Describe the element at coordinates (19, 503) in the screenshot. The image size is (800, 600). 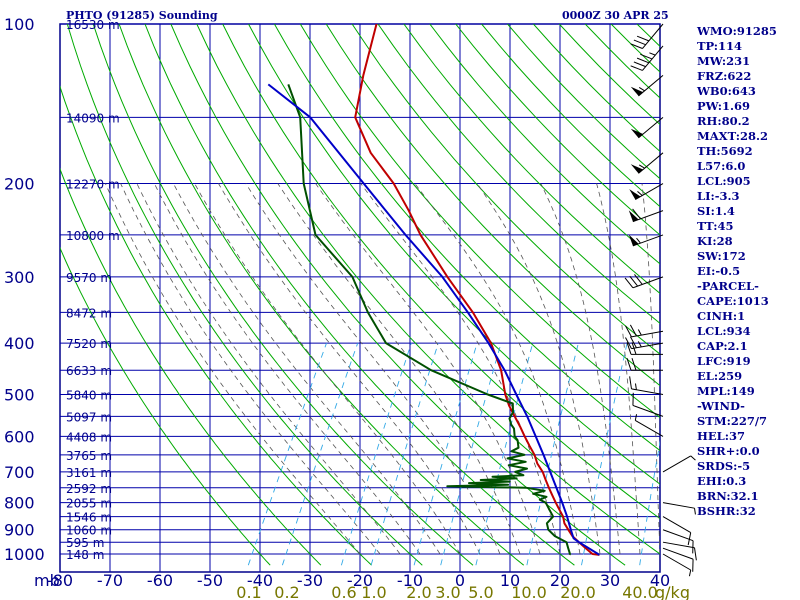
I see `pressure-tick-label: 800` at that location.